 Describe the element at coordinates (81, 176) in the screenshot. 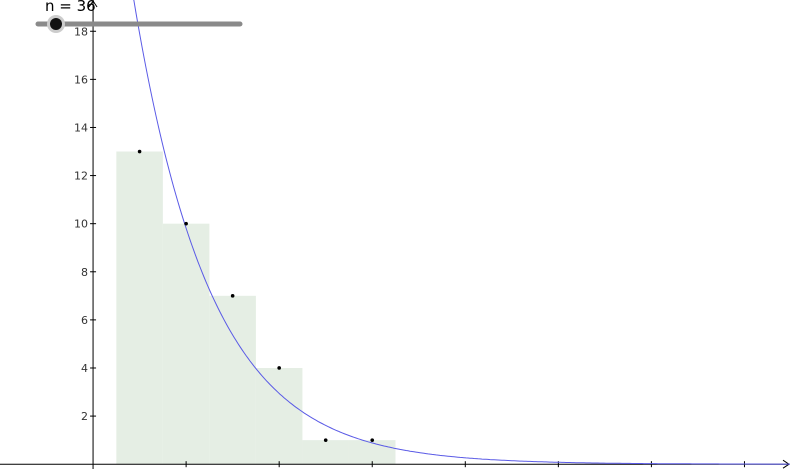

I see `y-tick-label: 12` at that location.